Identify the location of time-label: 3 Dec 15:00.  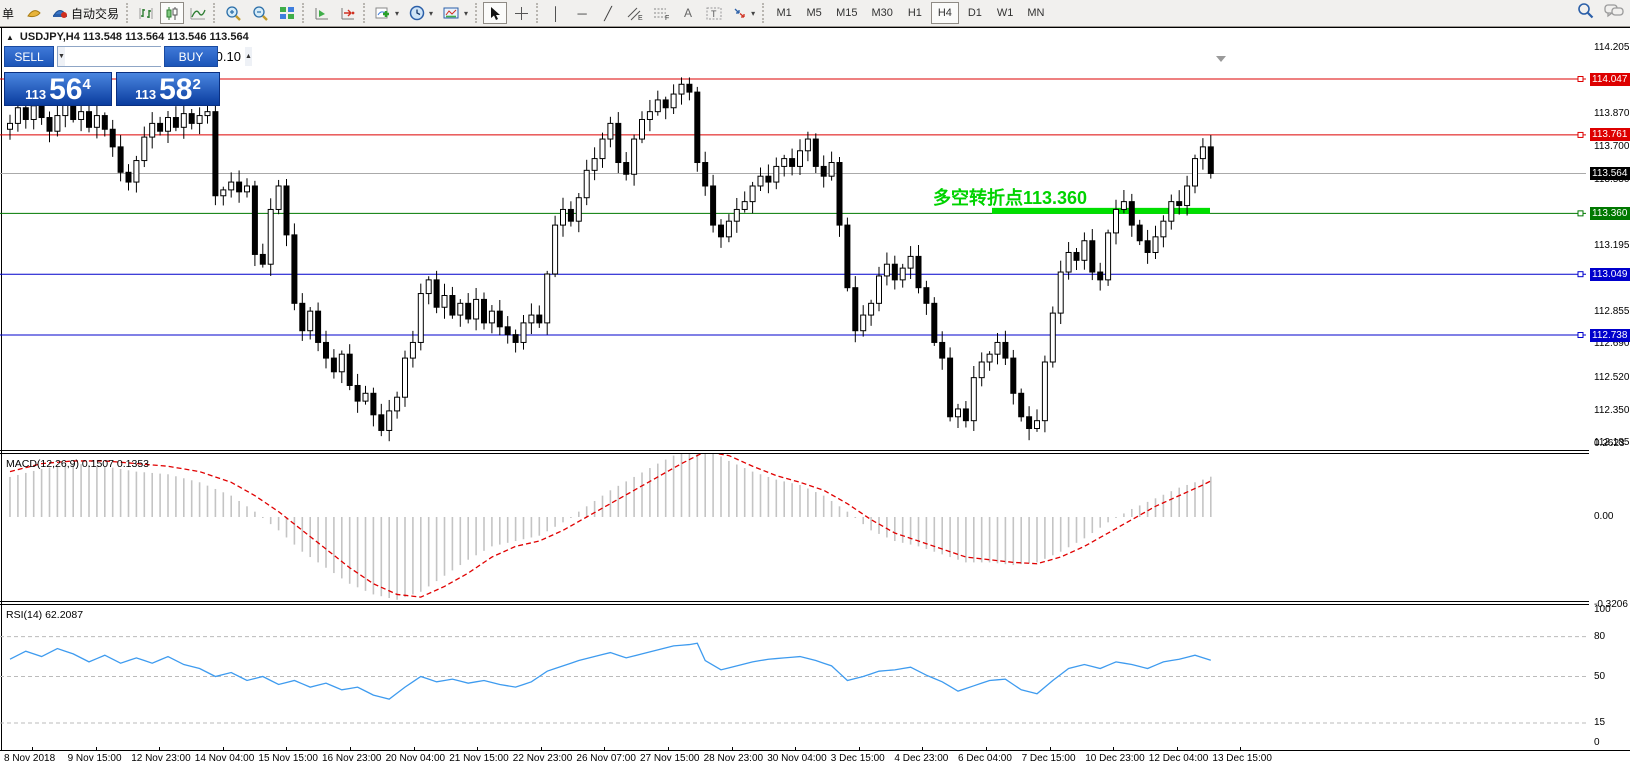
(857, 758).